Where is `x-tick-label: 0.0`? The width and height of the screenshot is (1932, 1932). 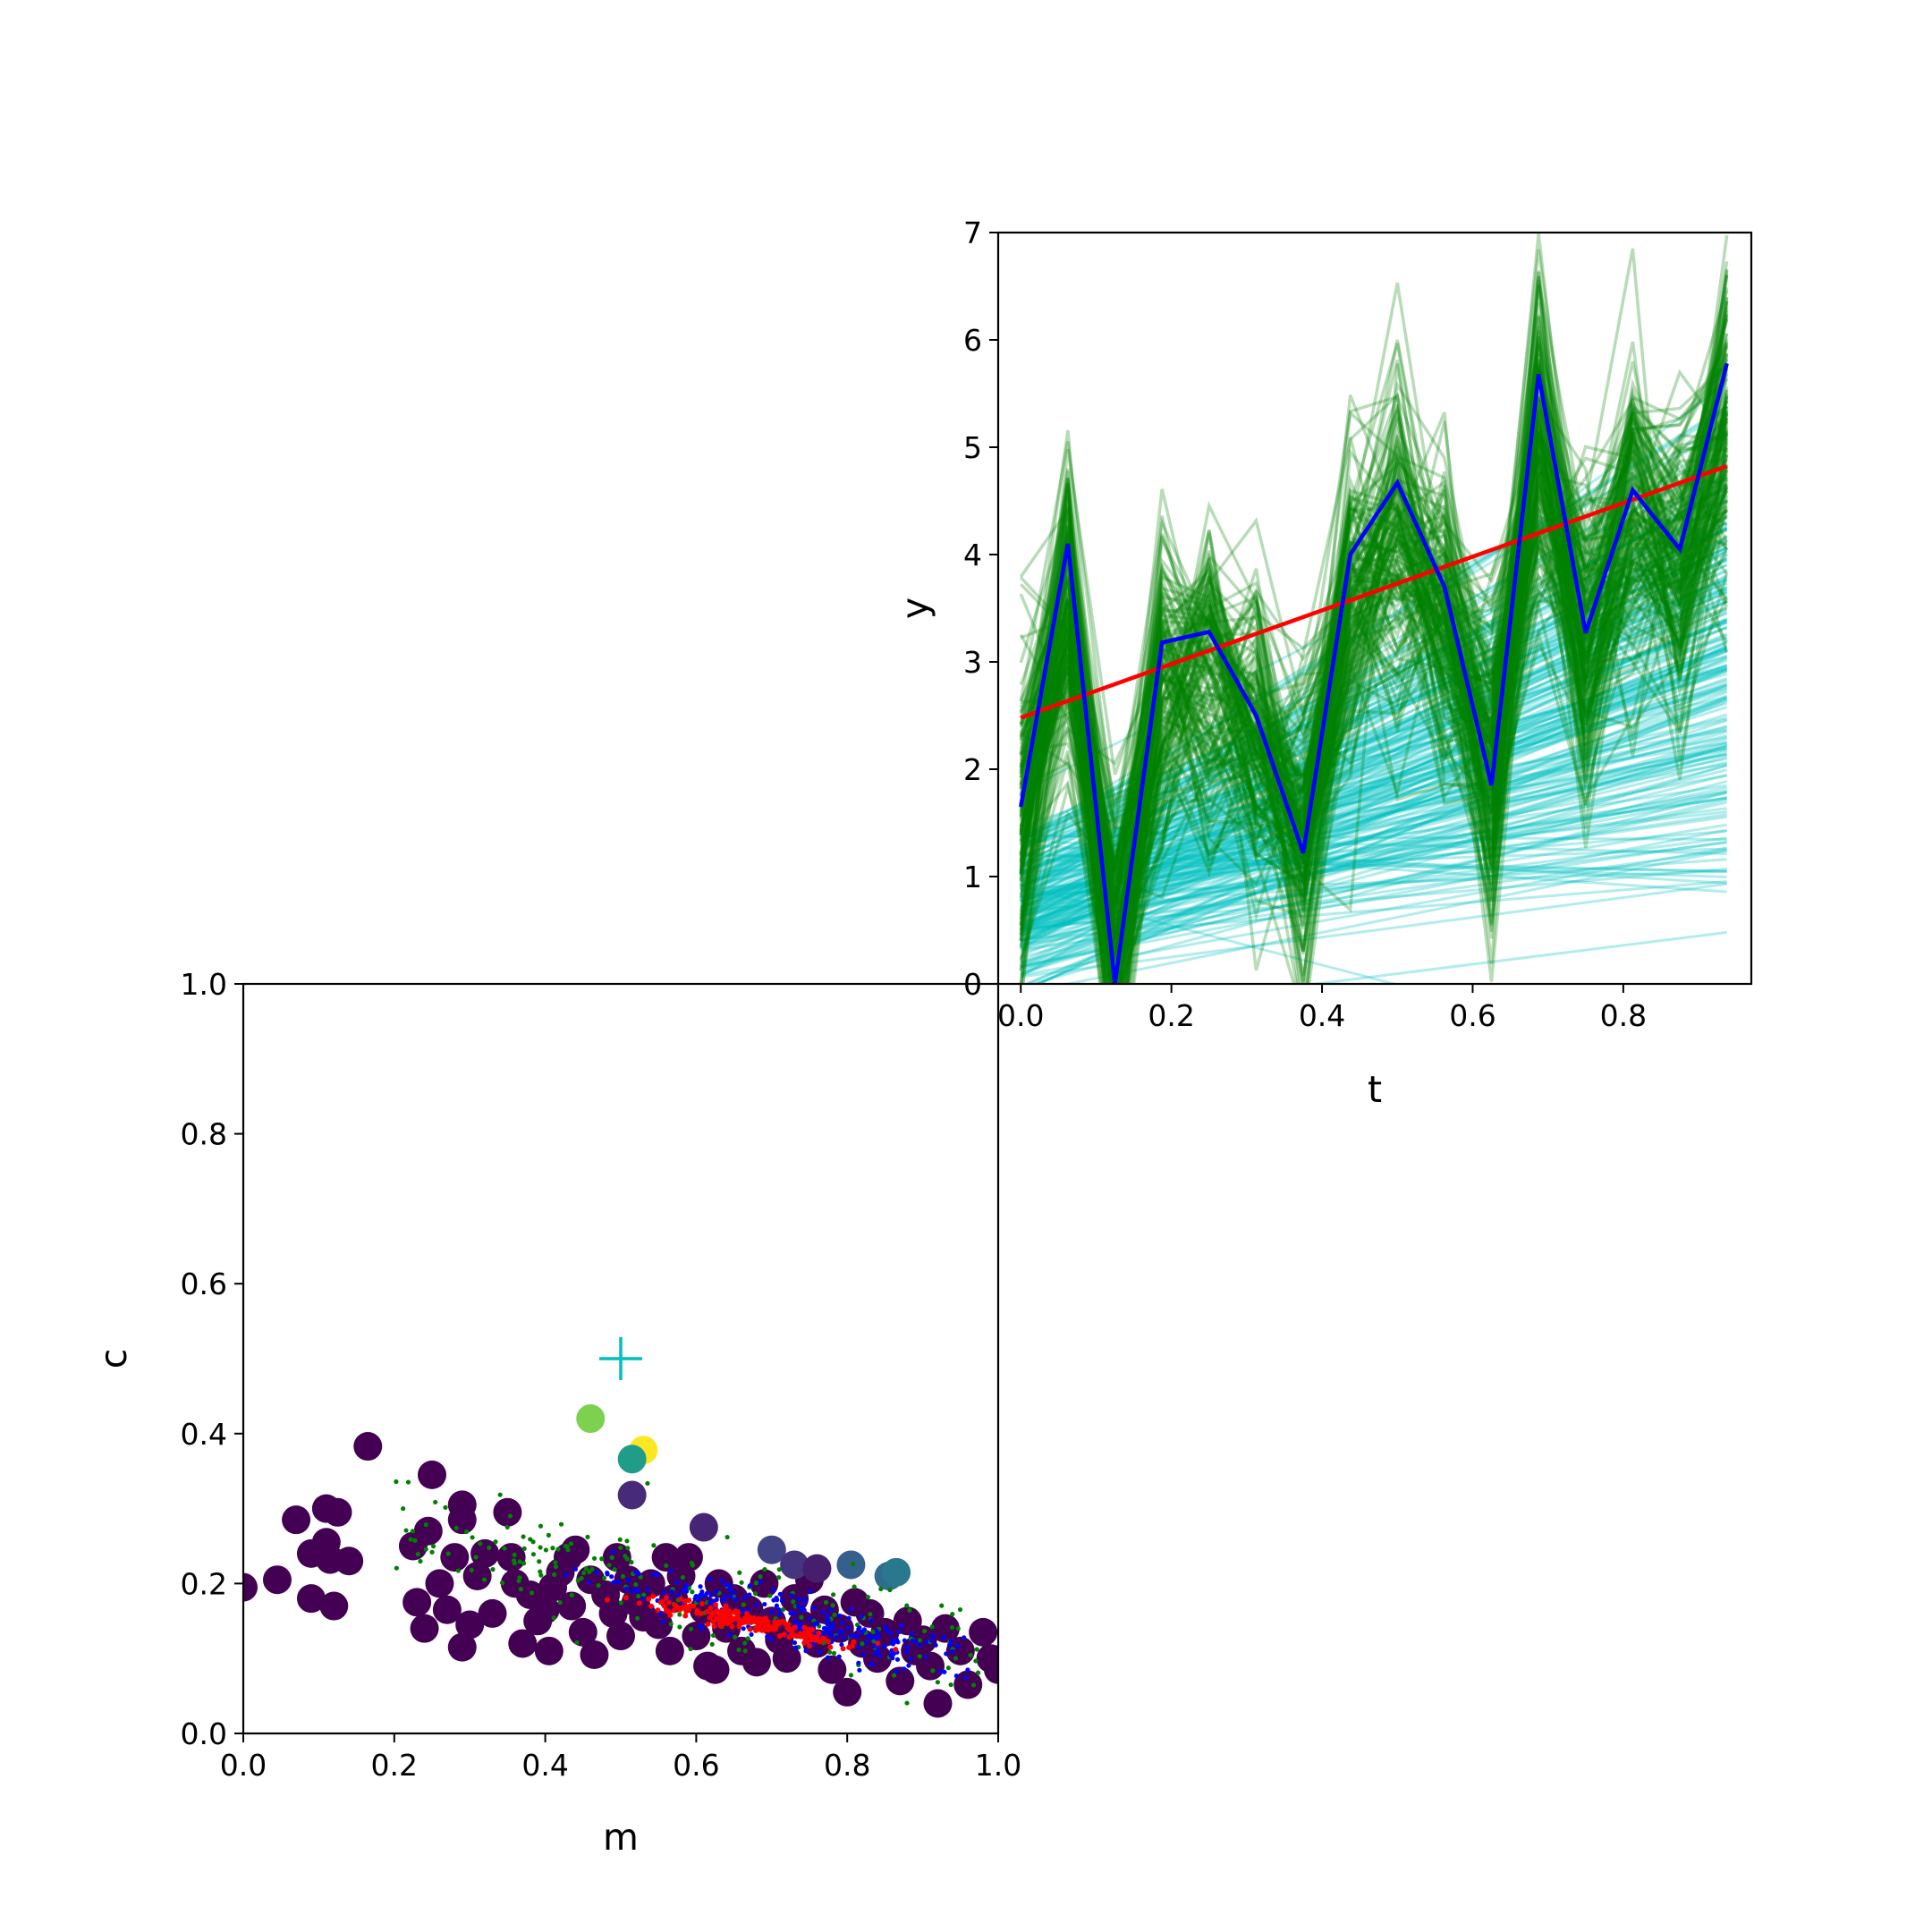 x-tick-label: 0.0 is located at coordinates (243, 1765).